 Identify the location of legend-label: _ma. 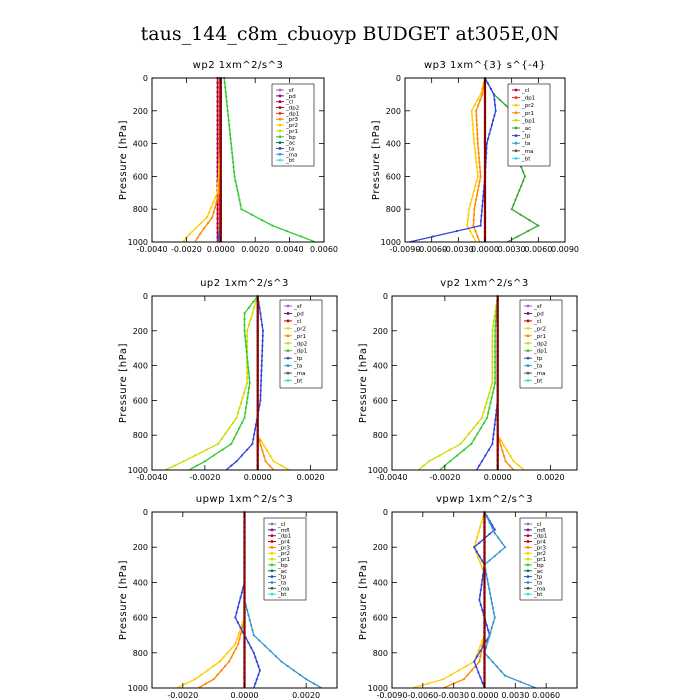
(299, 374).